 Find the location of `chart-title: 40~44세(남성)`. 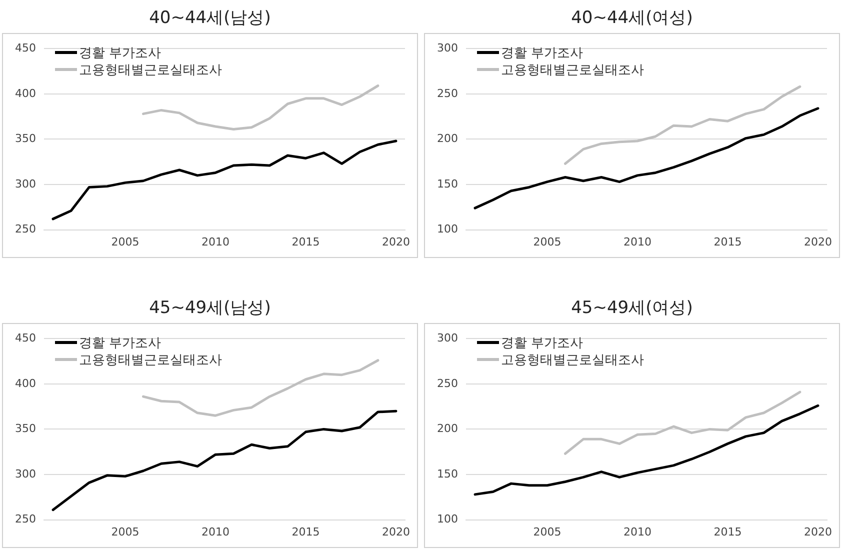

chart-title: 40~44세(남성) is located at coordinates (210, 18).